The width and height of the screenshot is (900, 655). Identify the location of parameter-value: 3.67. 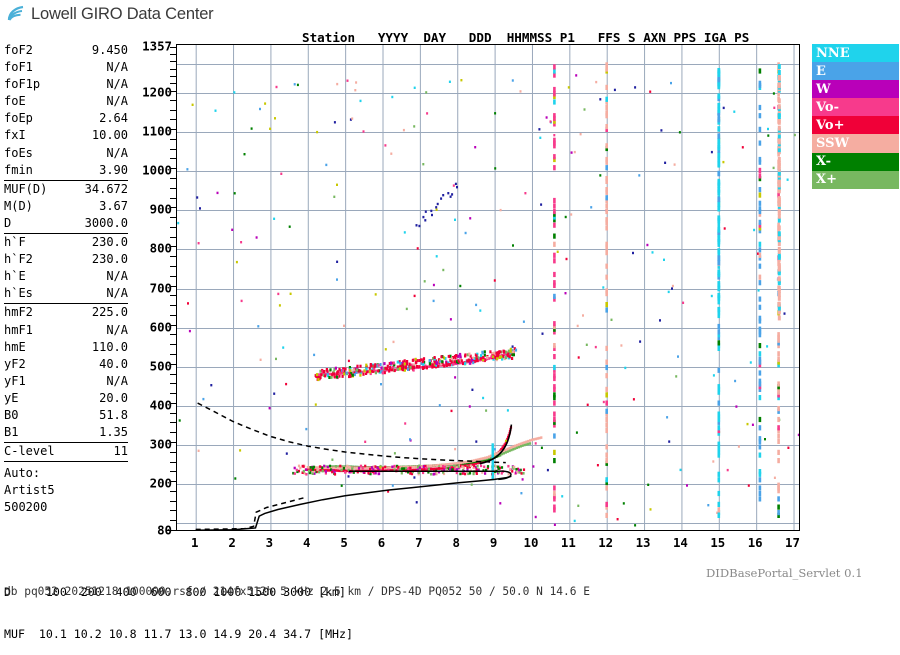
(113, 205).